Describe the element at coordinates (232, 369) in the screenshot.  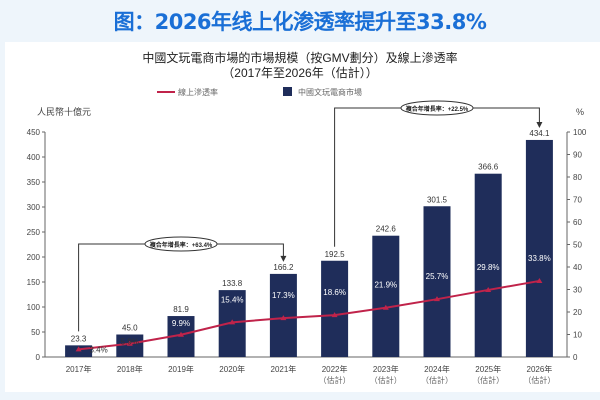
I see `x-tick-label: 2020年` at that location.